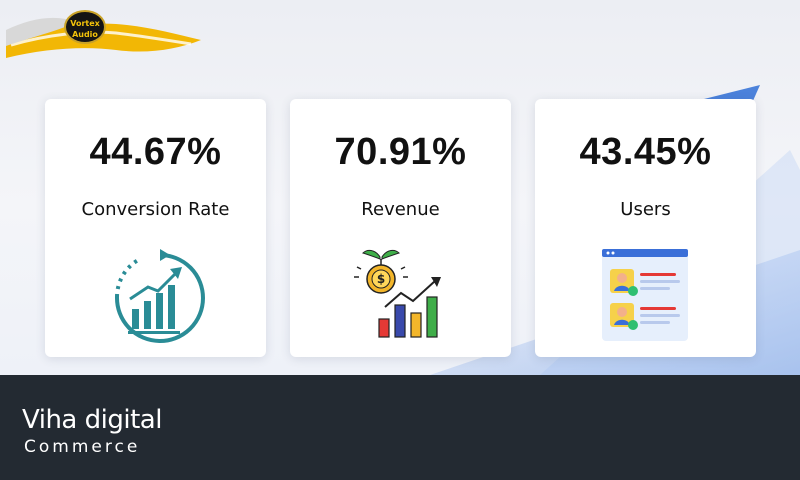 Image resolution: width=800 pixels, height=480 pixels. I want to click on vortex-audio-logo: Vortex Audio, so click(106, 35).